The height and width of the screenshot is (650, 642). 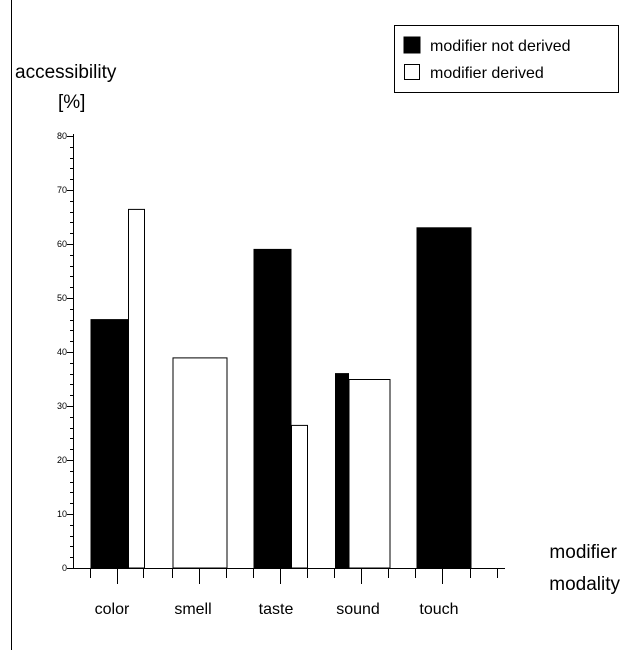 I want to click on bar-sound-derived, so click(x=369, y=474).